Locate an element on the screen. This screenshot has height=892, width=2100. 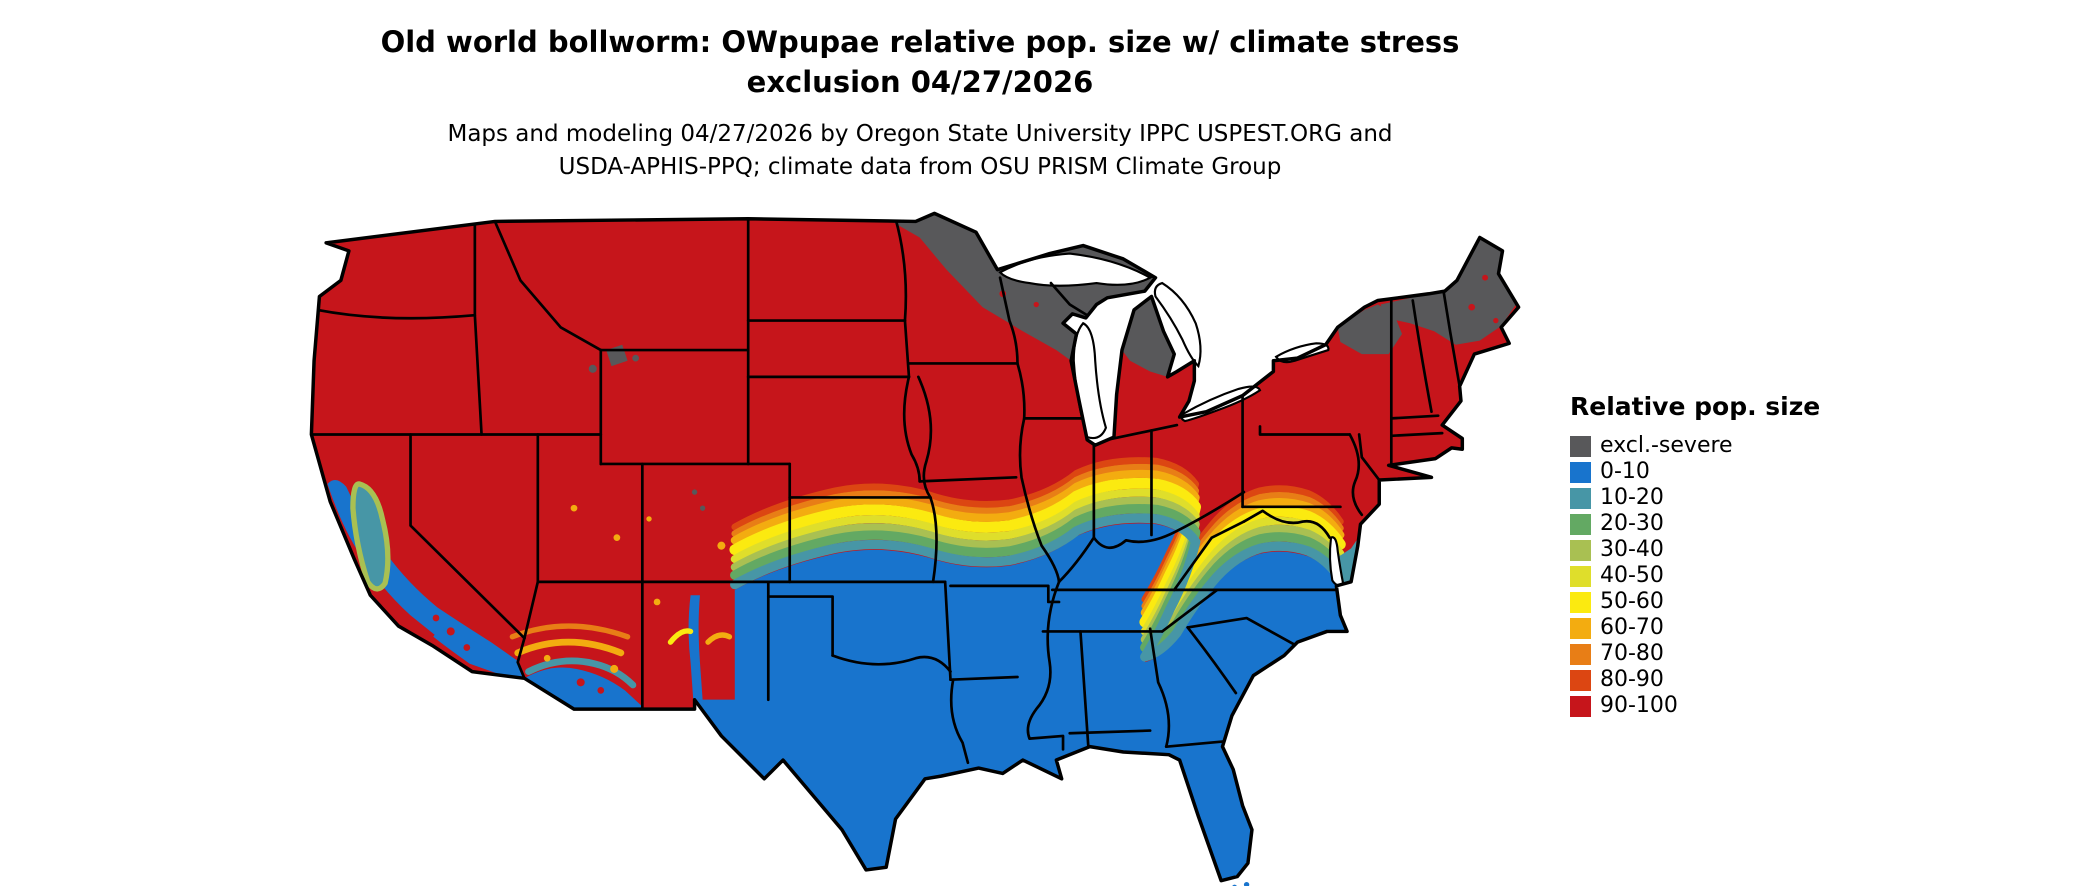
nm-yellow-fringe is located at coordinates (680, 636).